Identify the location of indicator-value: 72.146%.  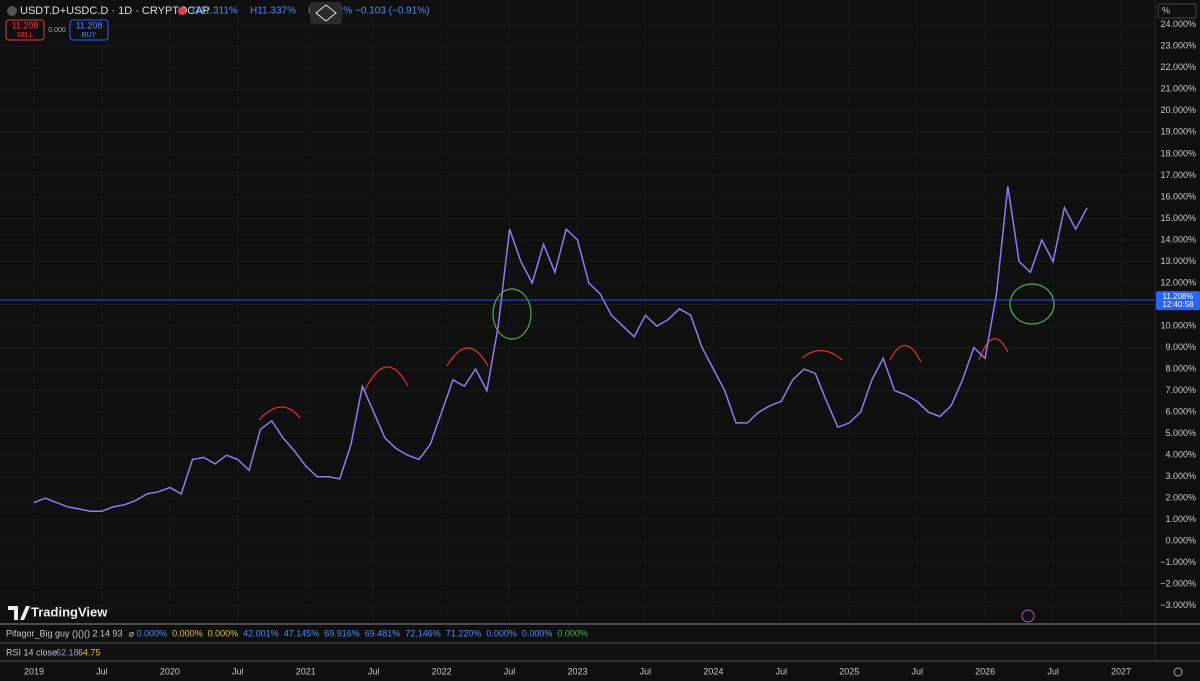
(423, 633).